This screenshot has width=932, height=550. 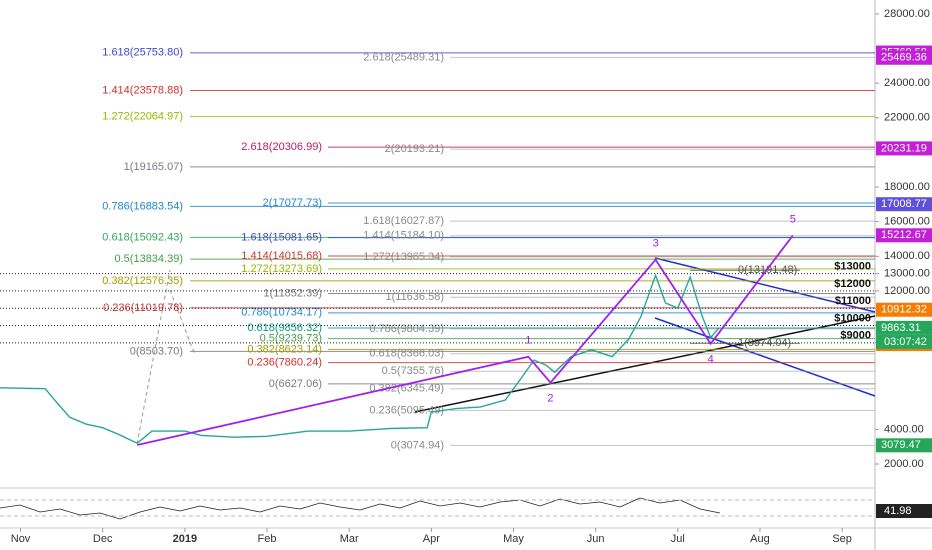 I want to click on fib-label: 2(20193.21), so click(x=414, y=149).